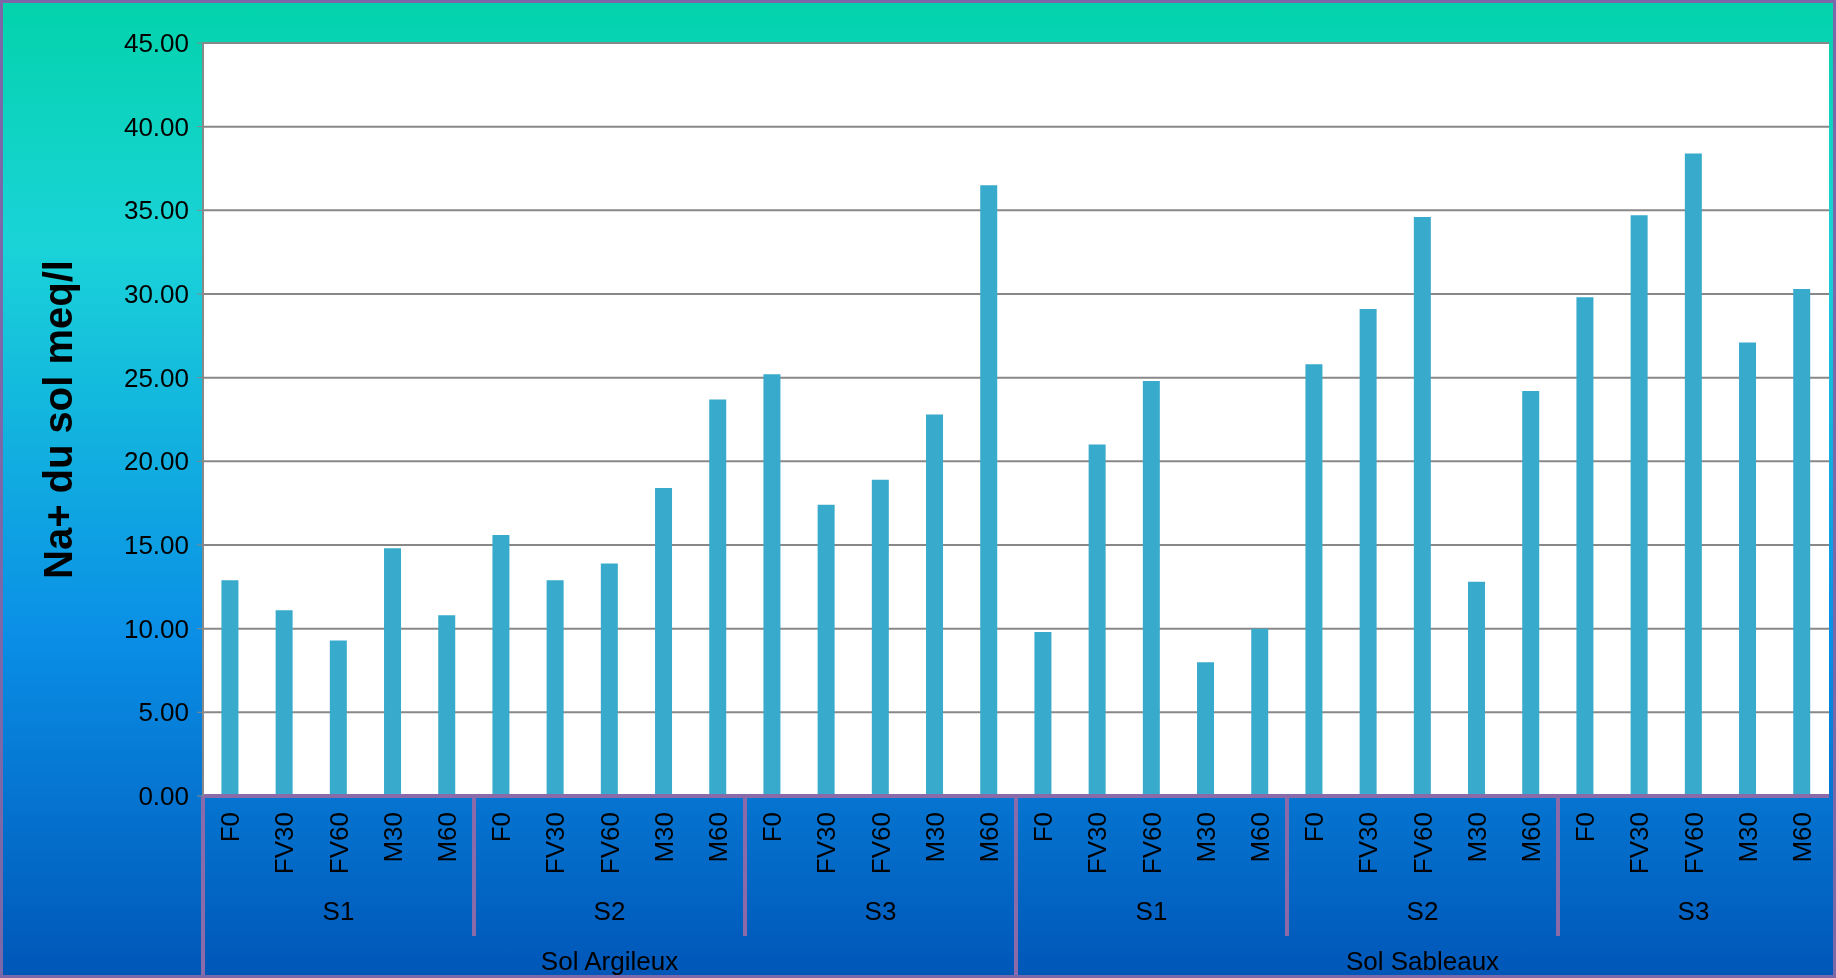  I want to click on text: Sol Argileux, so click(609, 961).